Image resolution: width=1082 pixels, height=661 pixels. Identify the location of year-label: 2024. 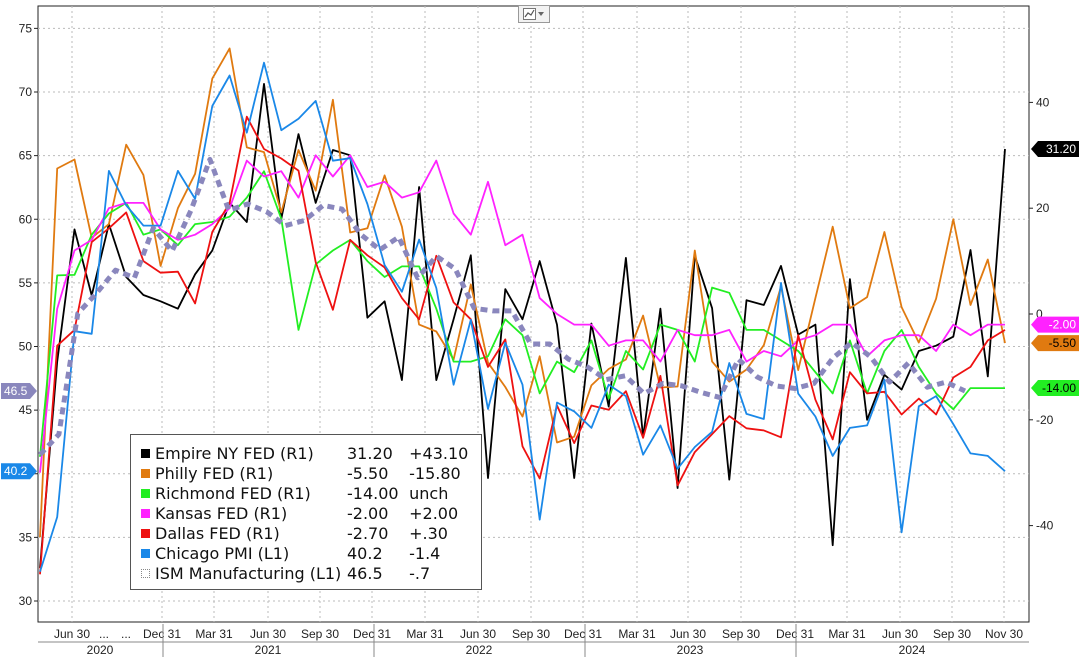
(912, 650).